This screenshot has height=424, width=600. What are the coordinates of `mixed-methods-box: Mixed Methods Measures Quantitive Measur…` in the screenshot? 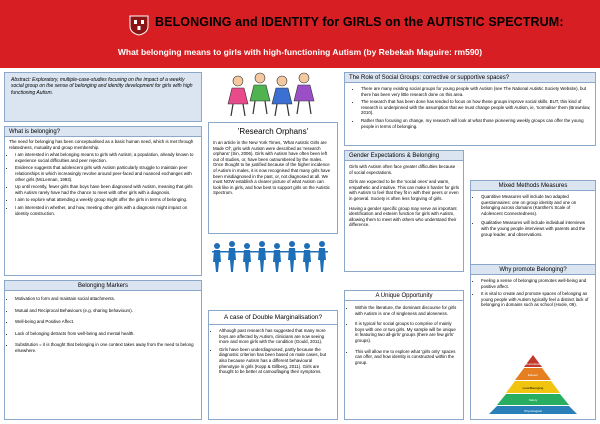 It's located at (533, 223).